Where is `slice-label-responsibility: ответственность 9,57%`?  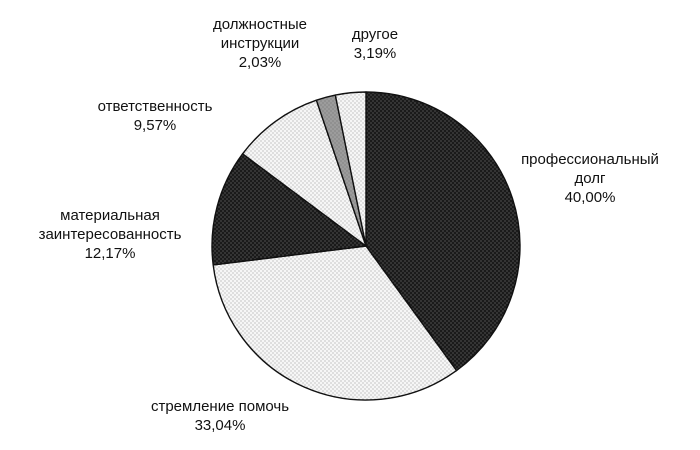
slice-label-responsibility: ответственность 9,57% is located at coordinates (155, 116).